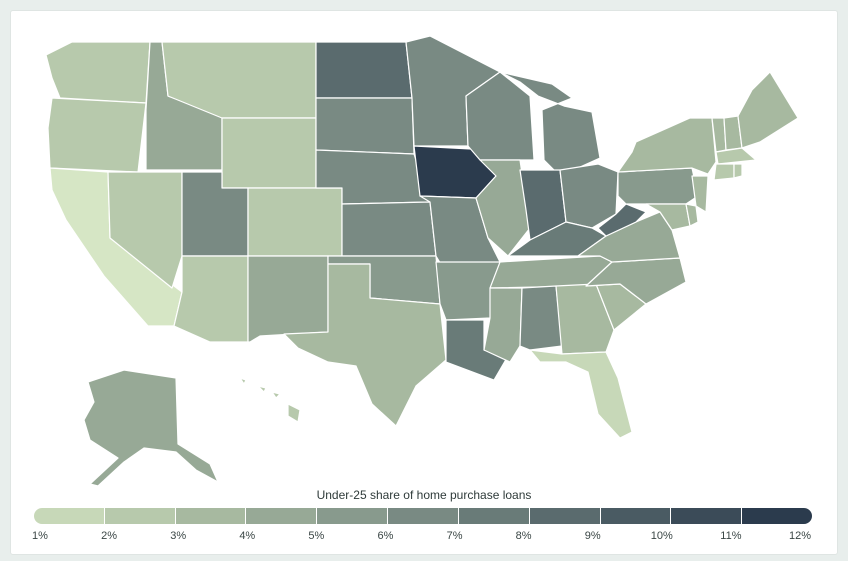 Image resolution: width=848 pixels, height=561 pixels. Describe the element at coordinates (247, 536) in the screenshot. I see `legend-tick-label: 4%` at that location.